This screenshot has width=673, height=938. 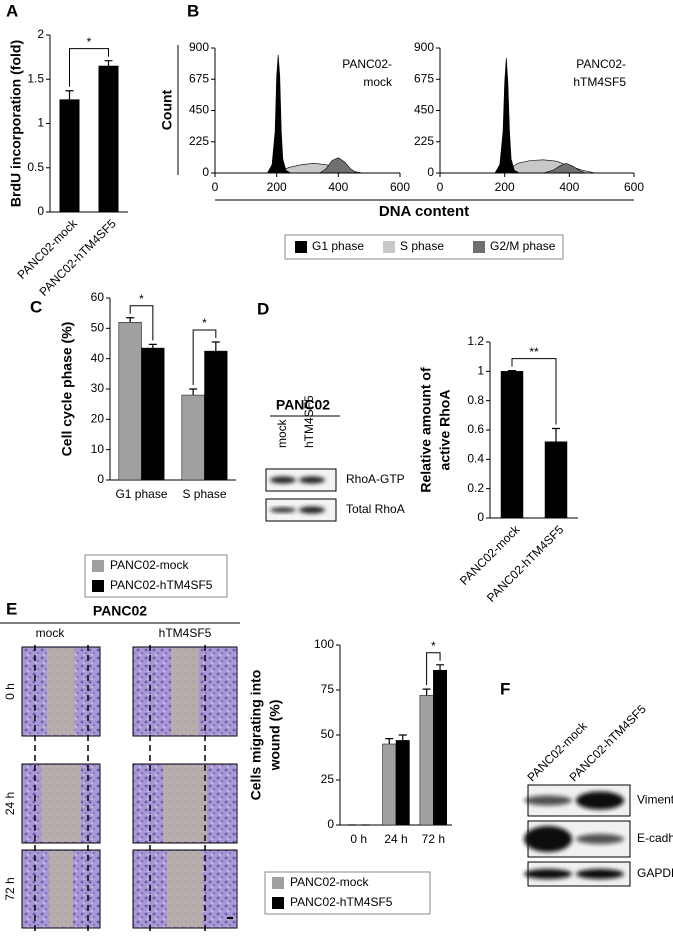 What do you see at coordinates (599, 82) in the screenshot?
I see `subplot-title: hTM4SF5` at bounding box center [599, 82].